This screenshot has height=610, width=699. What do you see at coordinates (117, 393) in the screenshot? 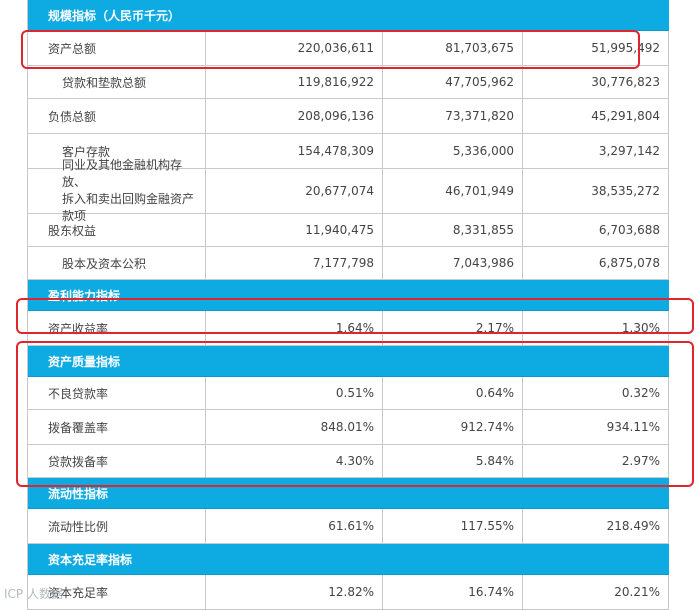
I see `row-label: 不良贷款率` at bounding box center [117, 393].